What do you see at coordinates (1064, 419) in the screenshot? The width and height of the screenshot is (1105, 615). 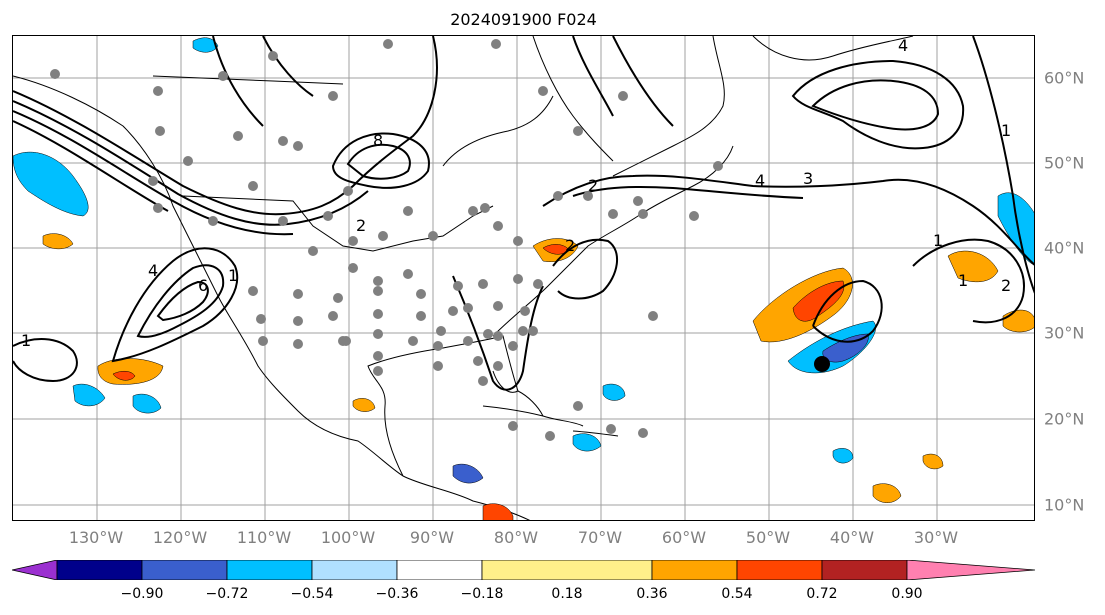 I see `lat-label: 20°N` at bounding box center [1064, 419].